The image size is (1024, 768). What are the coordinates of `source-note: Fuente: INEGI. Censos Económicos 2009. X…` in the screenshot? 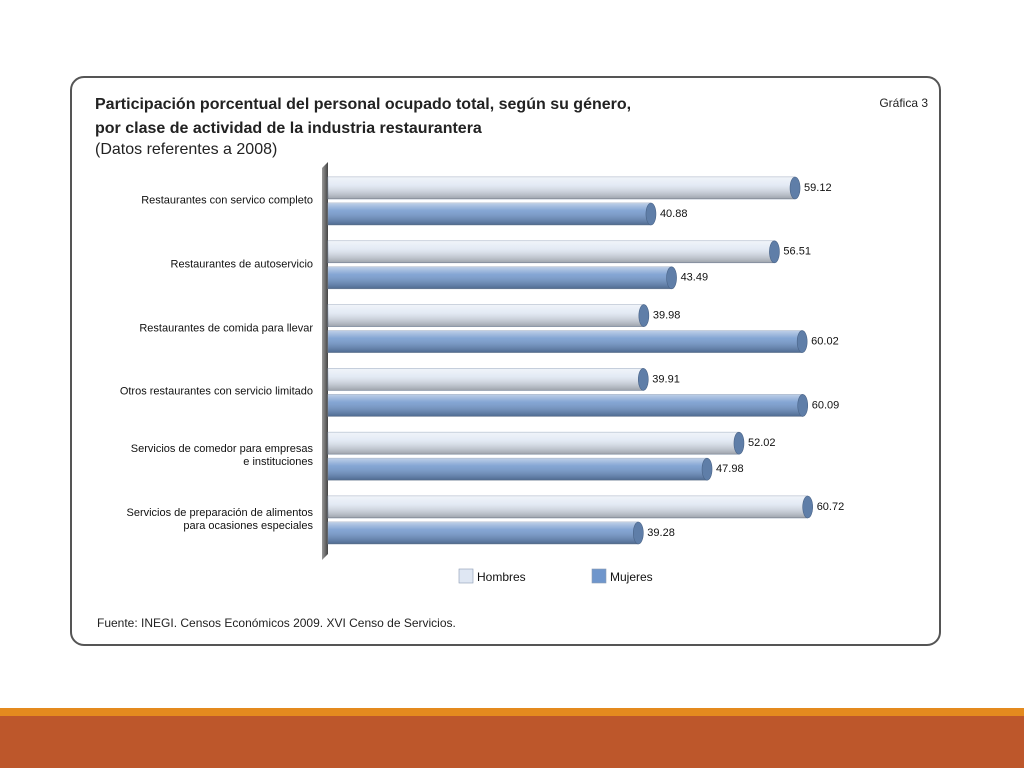 It's located at (276, 623).